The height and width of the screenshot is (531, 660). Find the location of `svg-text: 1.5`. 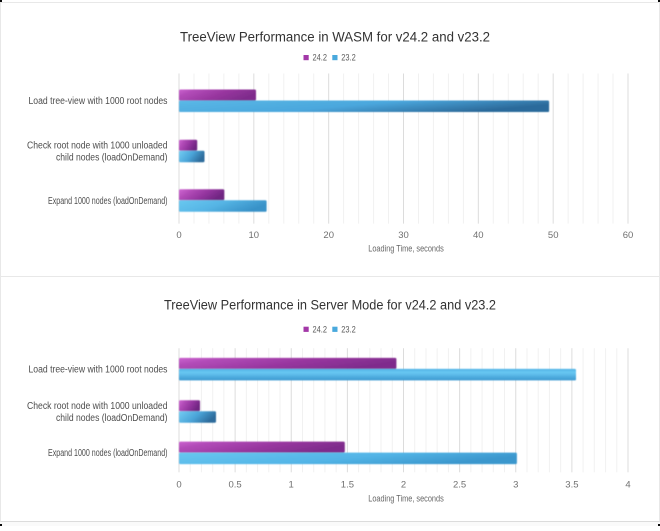

svg-text: 1.5 is located at coordinates (347, 485).